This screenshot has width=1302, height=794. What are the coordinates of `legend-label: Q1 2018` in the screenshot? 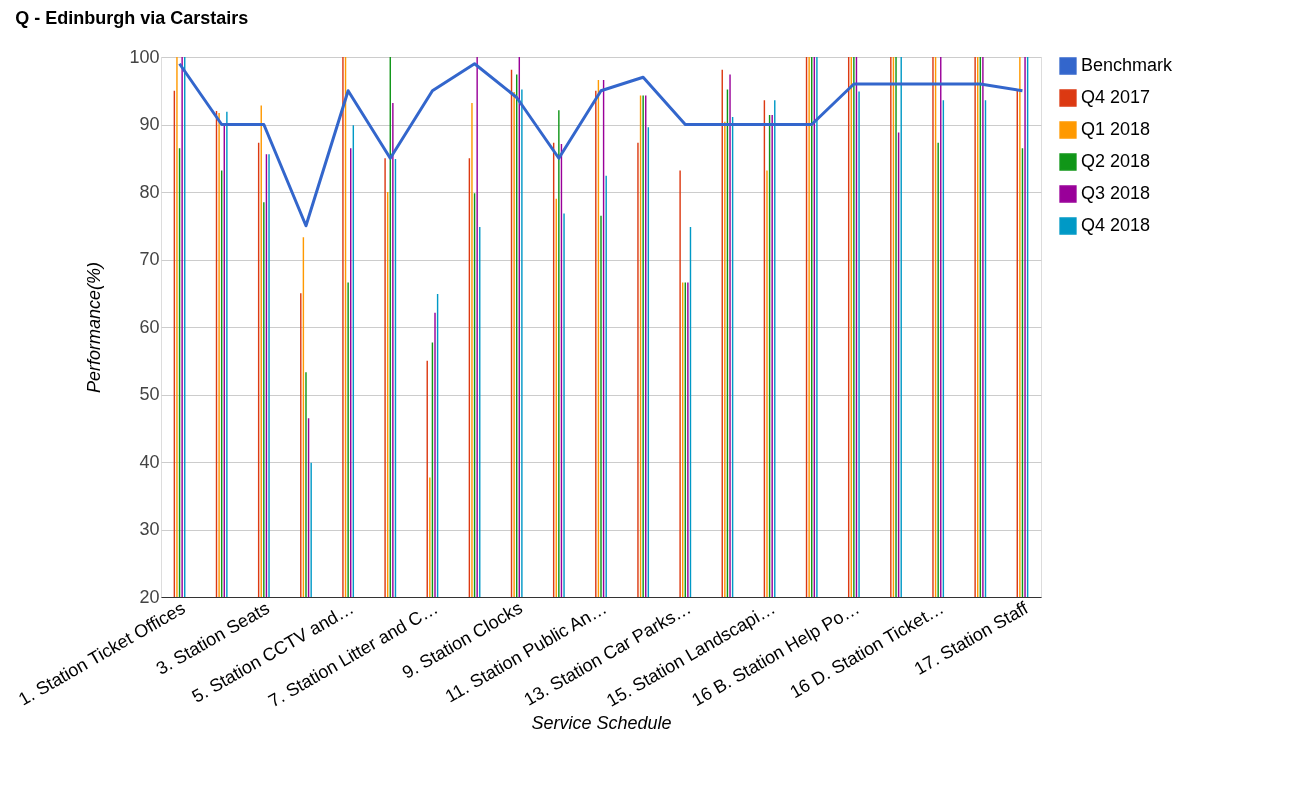 It's located at (1116, 129).